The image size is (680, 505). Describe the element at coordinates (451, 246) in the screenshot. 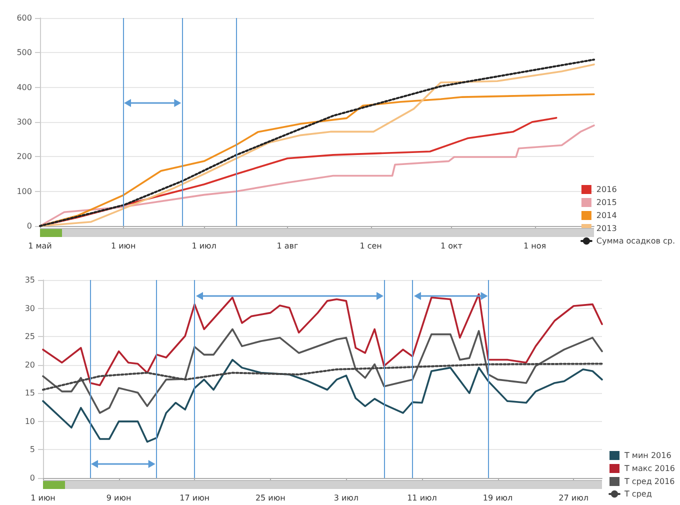

I see `x-tick-label: 1 окт` at that location.